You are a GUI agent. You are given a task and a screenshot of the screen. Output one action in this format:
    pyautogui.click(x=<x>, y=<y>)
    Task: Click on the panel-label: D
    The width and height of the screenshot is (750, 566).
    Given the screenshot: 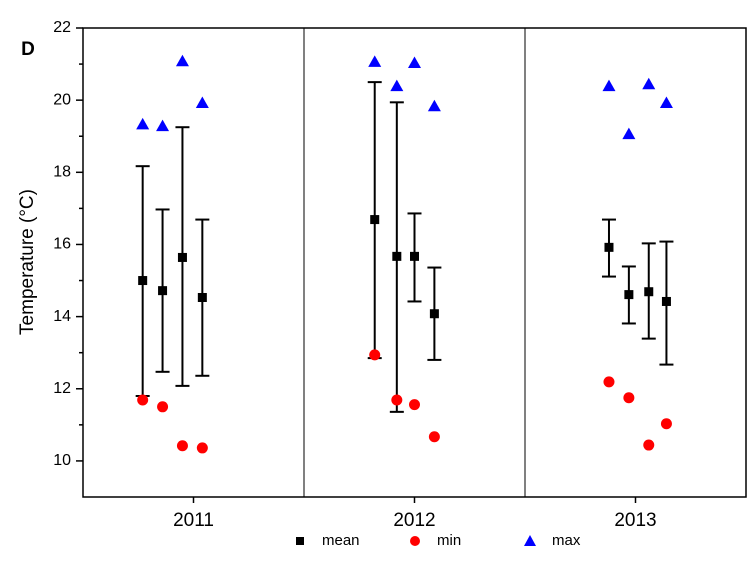 What is the action you would take?
    pyautogui.click(x=28, y=49)
    